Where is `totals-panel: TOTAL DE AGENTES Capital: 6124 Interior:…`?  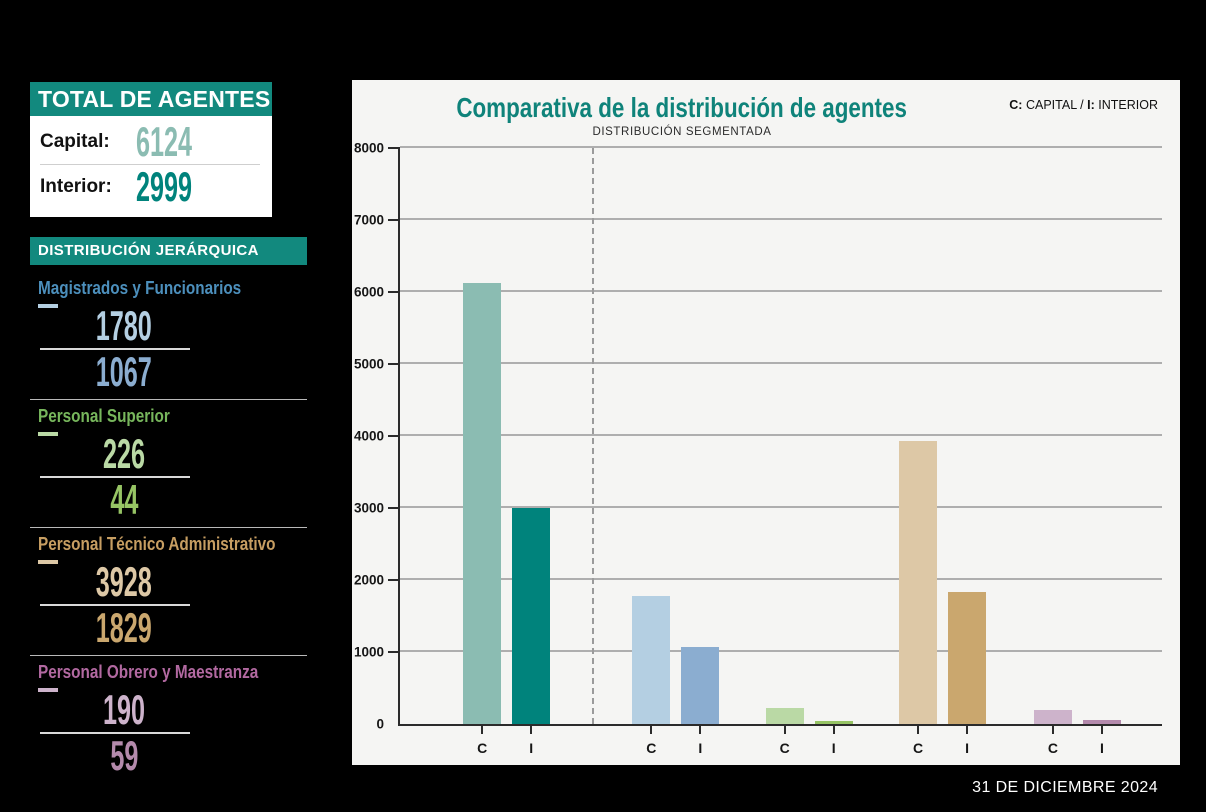 totals-panel: TOTAL DE AGENTES Capital: 6124 Interior:… is located at coordinates (151, 149).